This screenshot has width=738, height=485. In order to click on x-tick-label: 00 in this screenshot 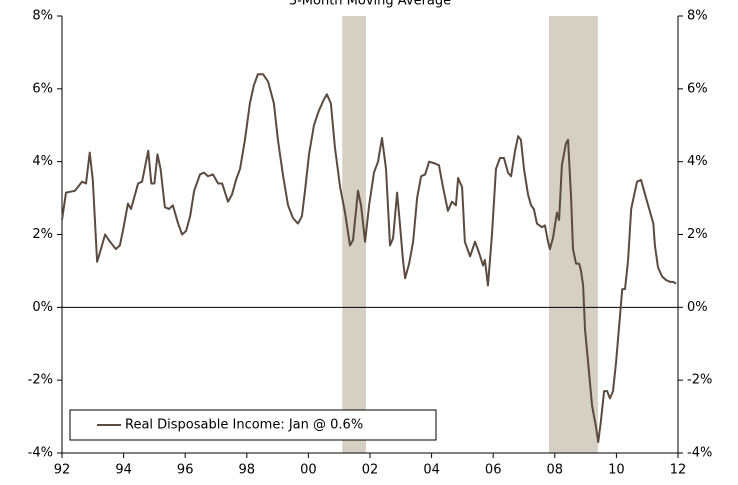, I will do `click(308, 470)`.